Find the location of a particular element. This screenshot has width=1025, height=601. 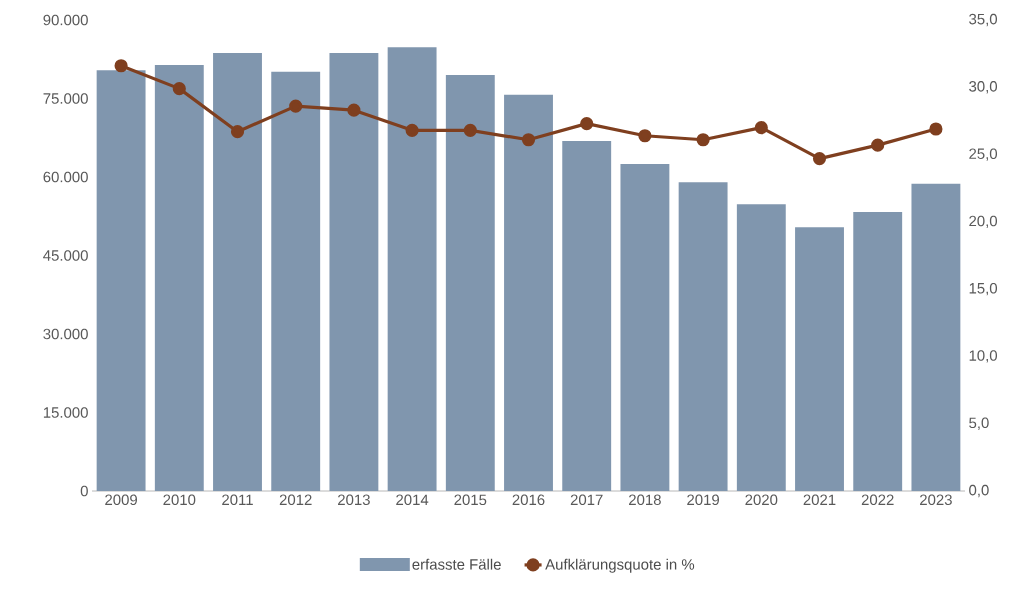

legend-label: erfasste Fälle is located at coordinates (456, 564).